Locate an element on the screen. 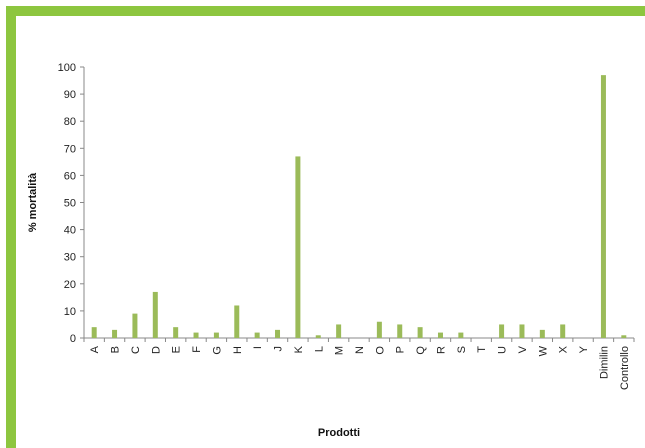 The width and height of the screenshot is (645, 448). x-tick-label: E is located at coordinates (177, 349).